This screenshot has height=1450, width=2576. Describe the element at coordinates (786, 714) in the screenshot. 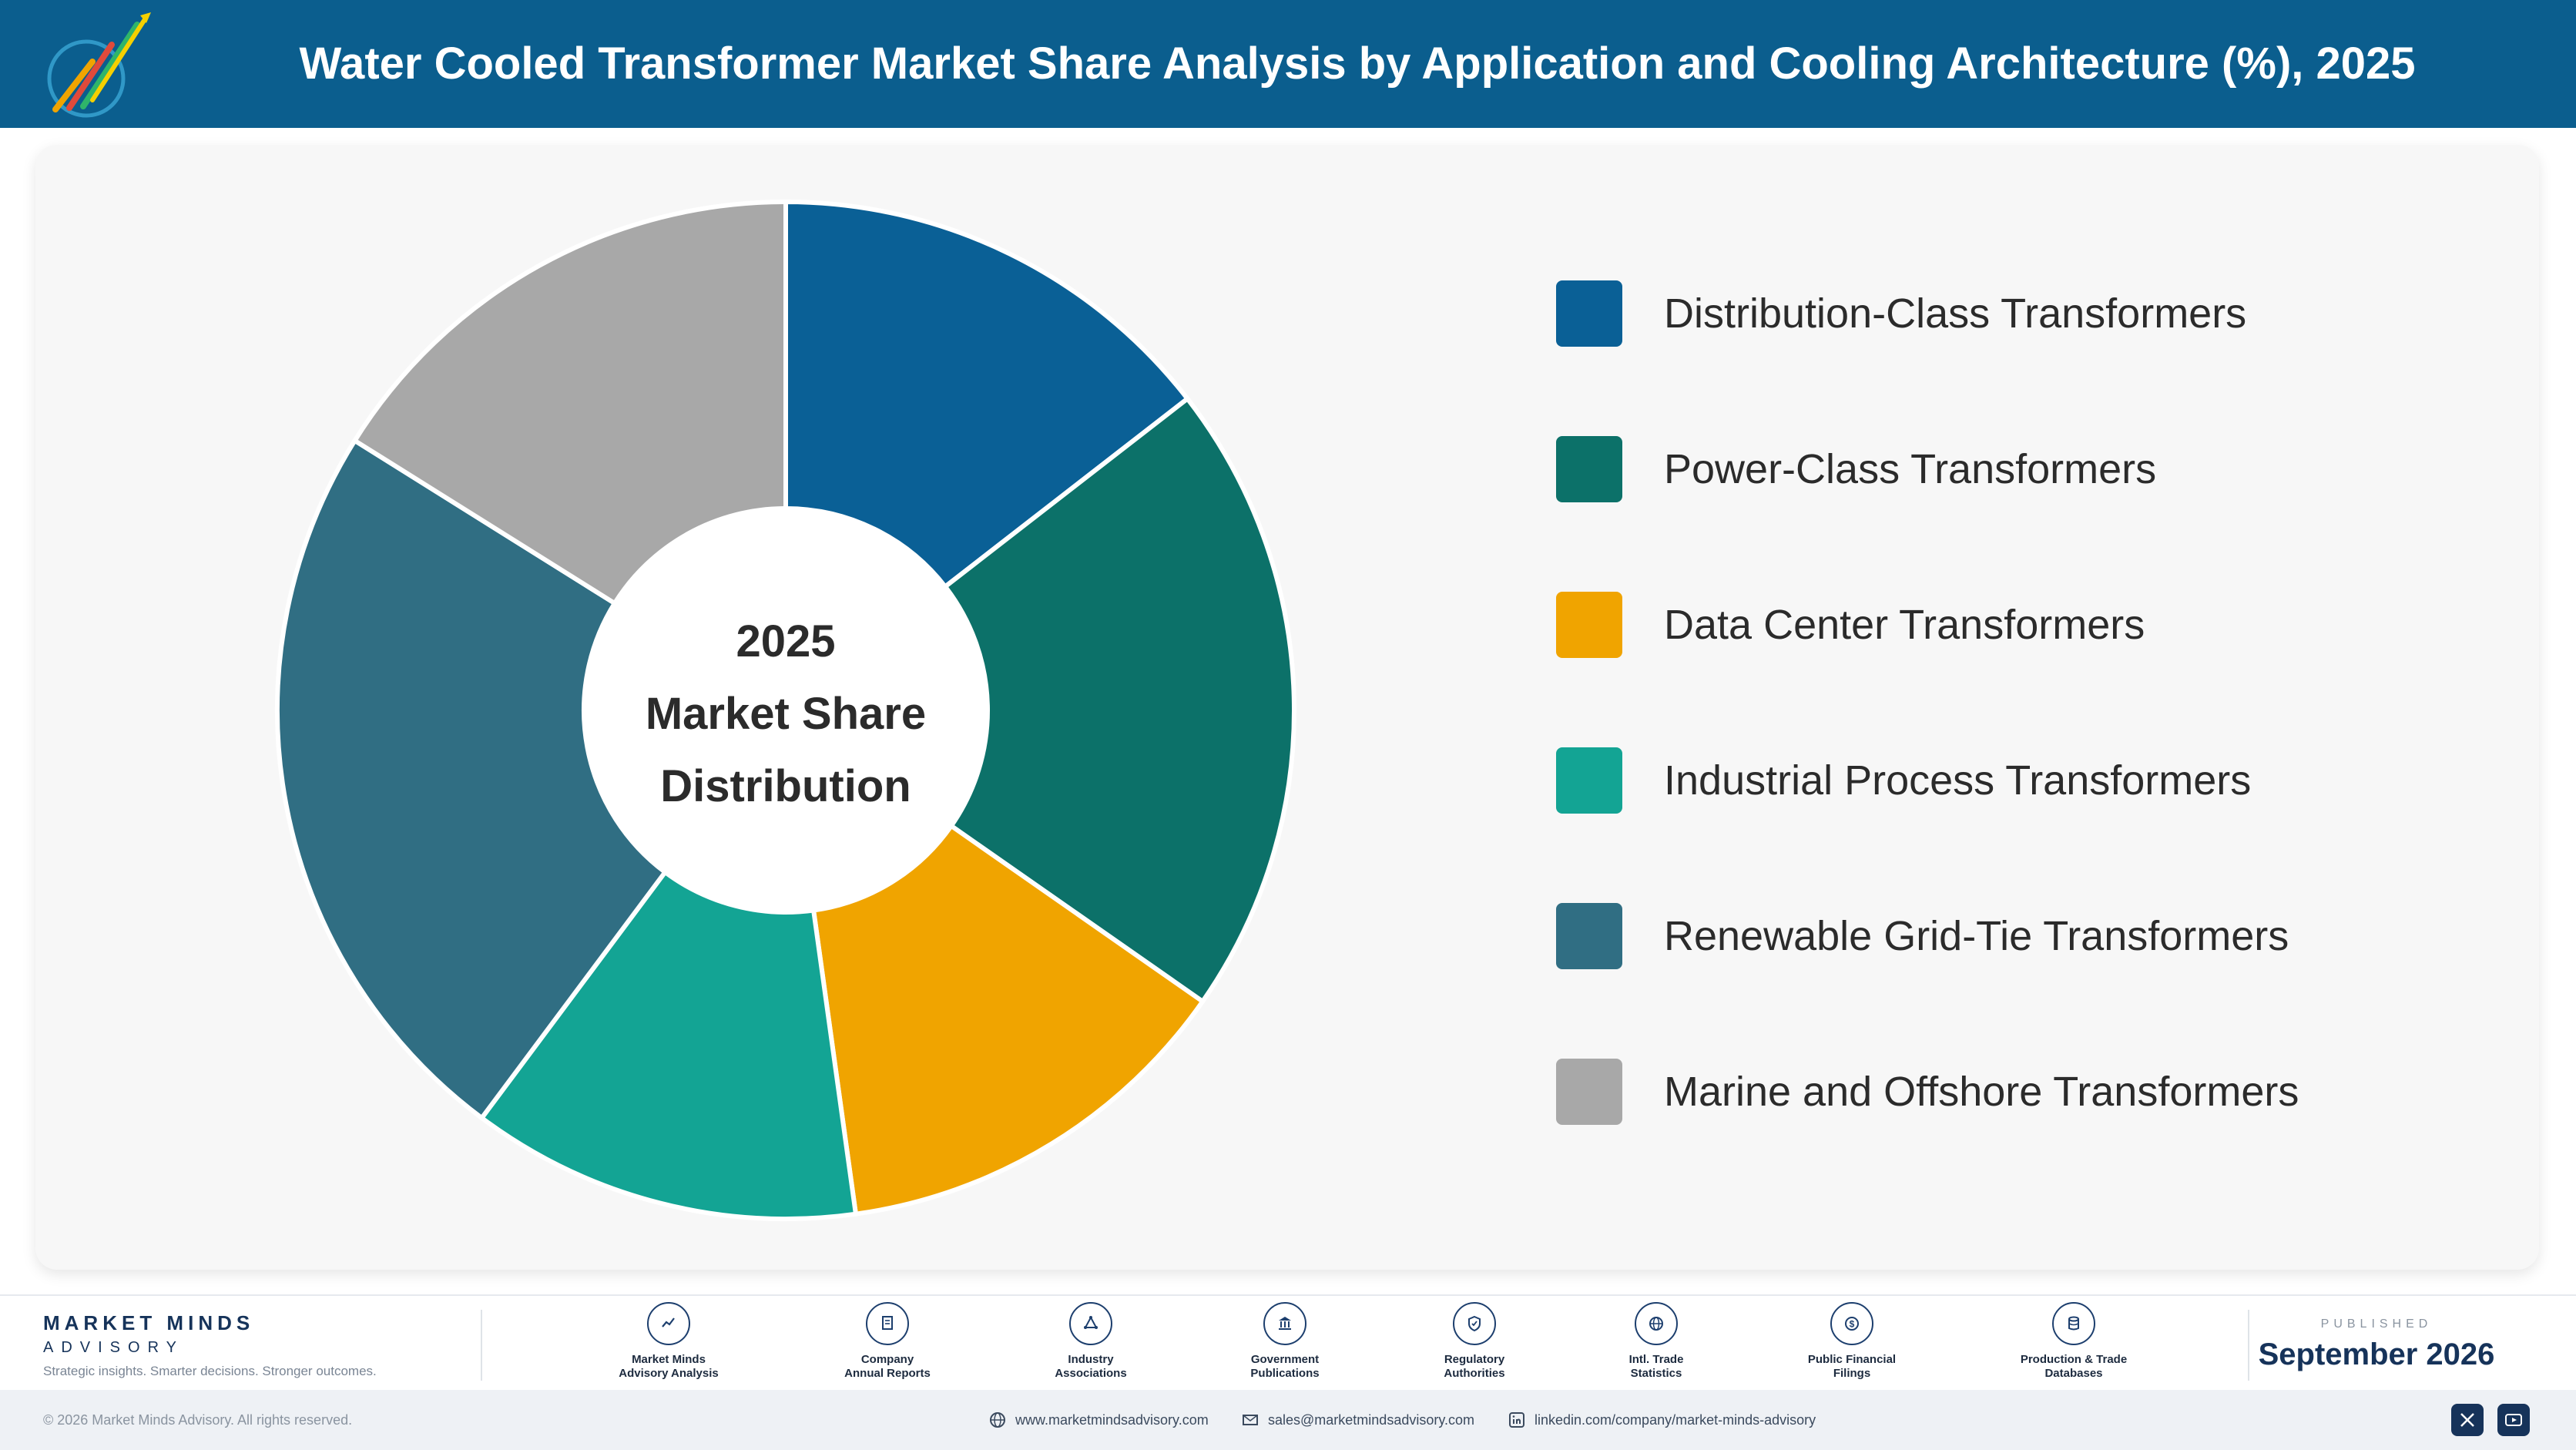

I see `donut-center-label: Market Share` at that location.